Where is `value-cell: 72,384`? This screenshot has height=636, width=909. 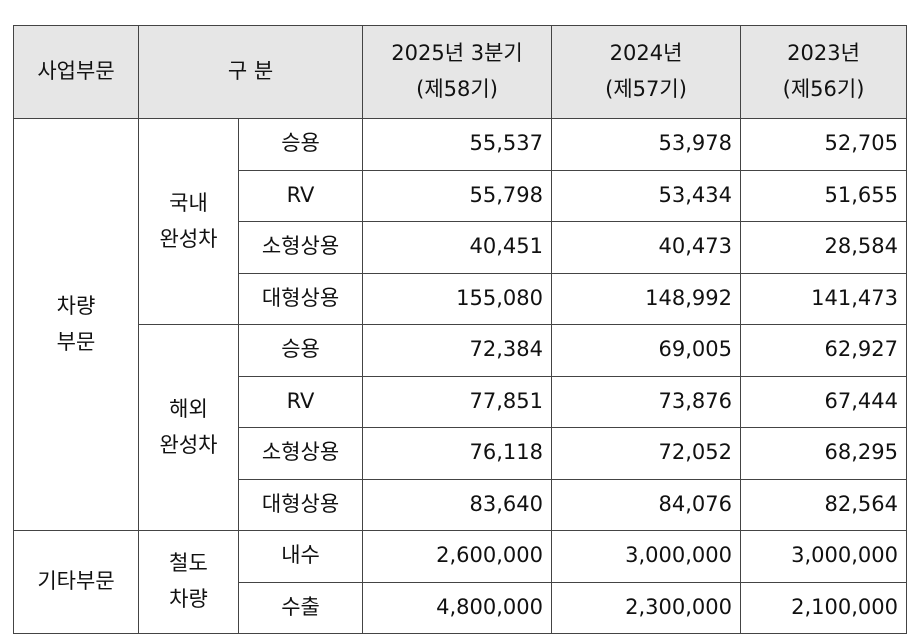 value-cell: 72,384 is located at coordinates (457, 350).